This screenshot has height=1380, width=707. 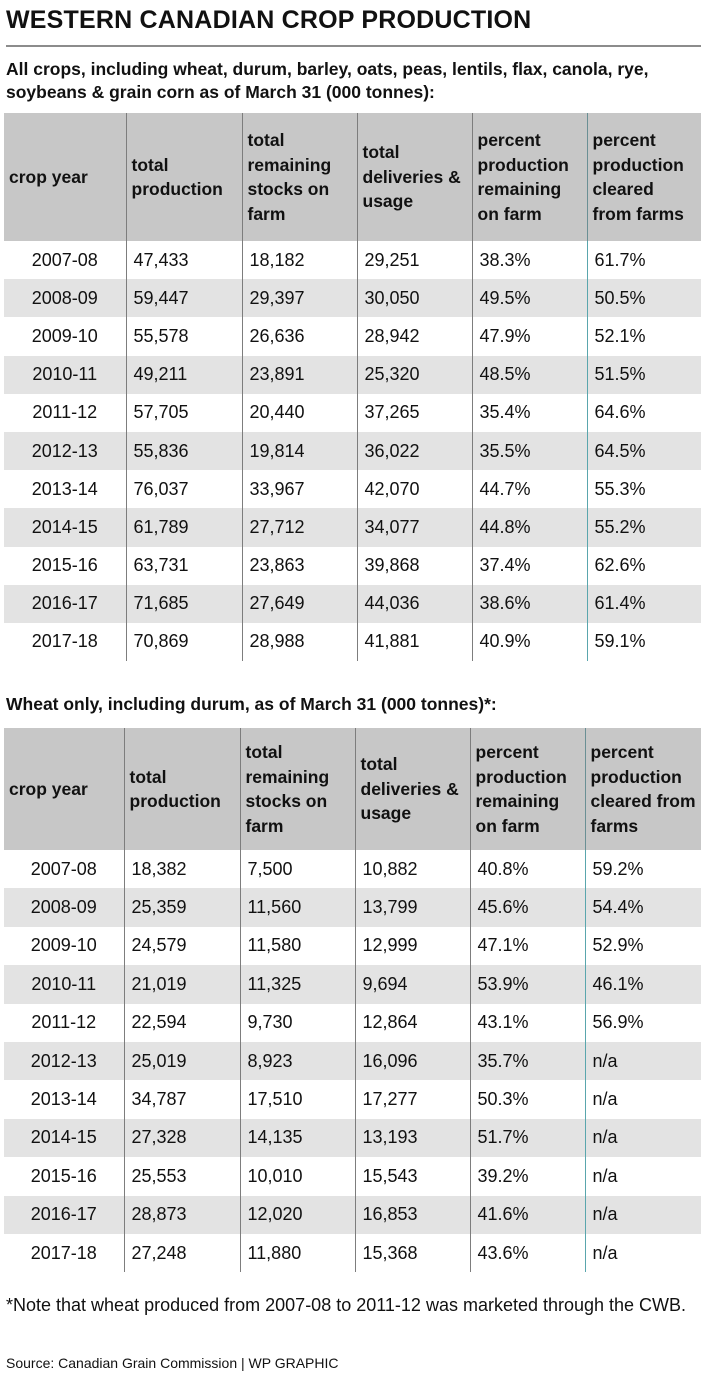 What do you see at coordinates (529, 565) in the screenshot?
I see `table-cell: 37.4%` at bounding box center [529, 565].